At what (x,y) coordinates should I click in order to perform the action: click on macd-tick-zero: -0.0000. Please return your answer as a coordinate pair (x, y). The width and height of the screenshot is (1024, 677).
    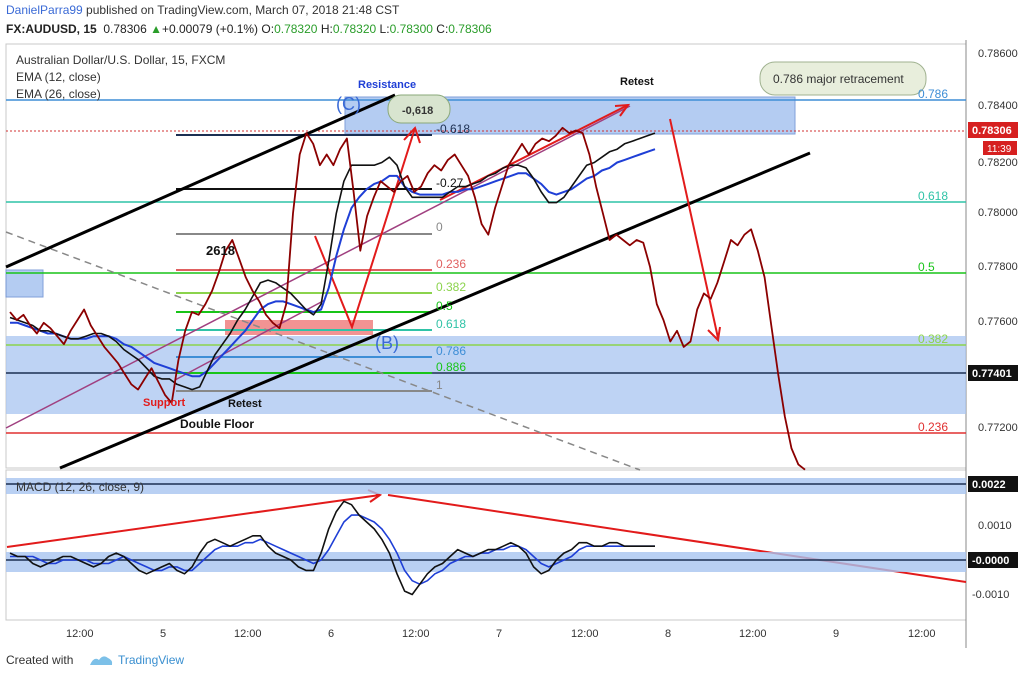
    Looking at the image, I should click on (990, 561).